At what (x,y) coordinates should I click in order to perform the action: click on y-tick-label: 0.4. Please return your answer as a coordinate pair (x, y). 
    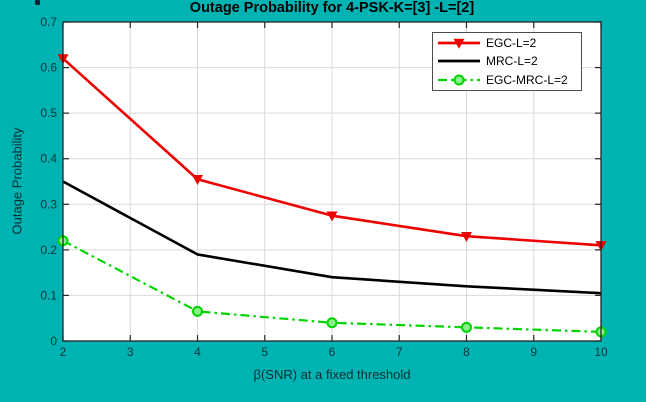
    Looking at the image, I should click on (48, 159).